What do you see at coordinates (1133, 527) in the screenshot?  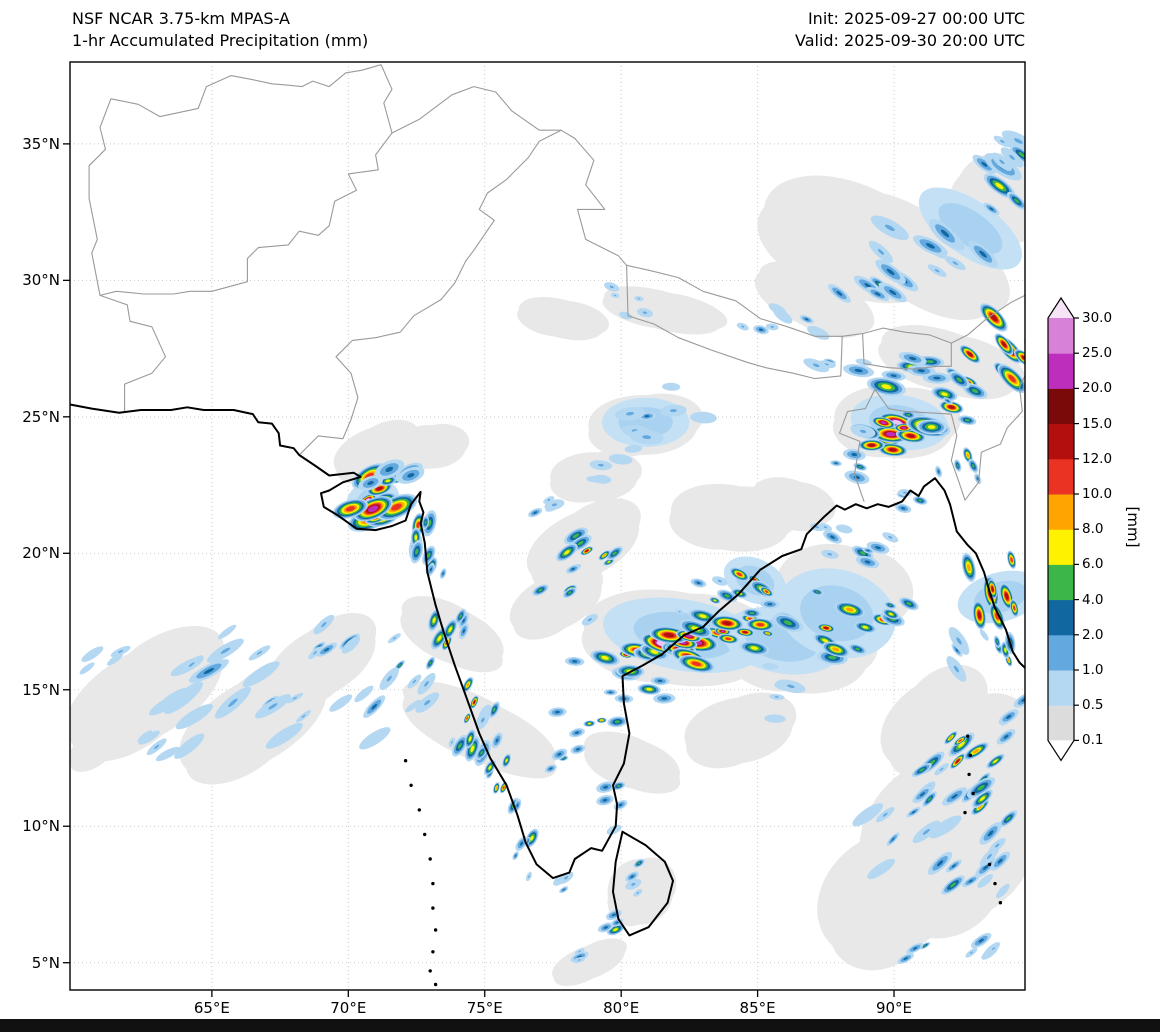 I see `colorbar-unit-label: [mm]` at bounding box center [1133, 527].